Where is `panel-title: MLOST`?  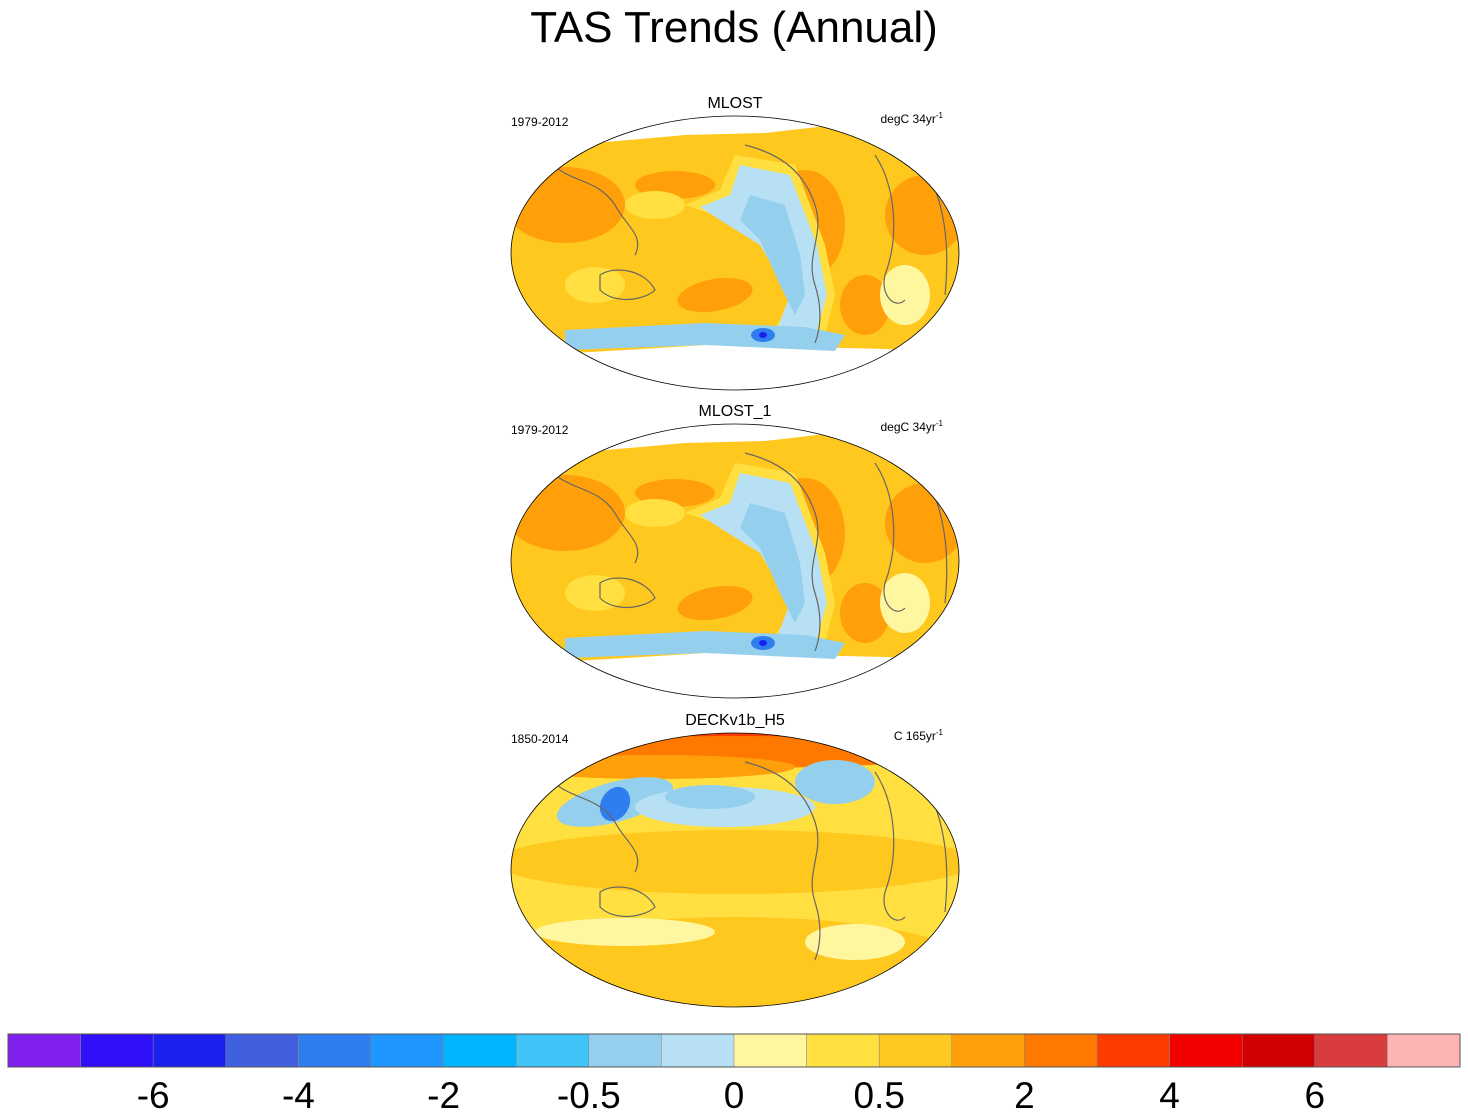 panel-title: MLOST is located at coordinates (735, 103).